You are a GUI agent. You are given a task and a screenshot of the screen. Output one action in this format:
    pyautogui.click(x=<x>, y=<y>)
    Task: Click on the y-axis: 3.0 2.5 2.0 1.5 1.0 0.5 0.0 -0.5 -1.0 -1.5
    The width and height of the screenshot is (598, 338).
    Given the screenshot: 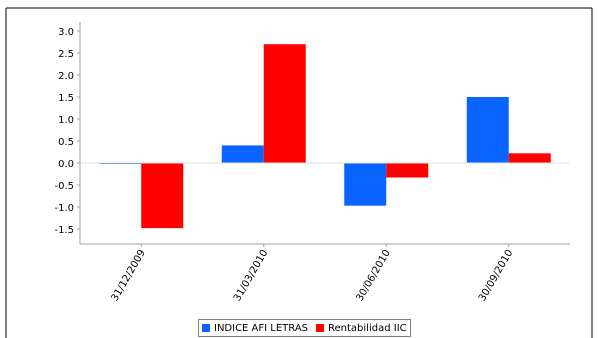 What is the action you would take?
    pyautogui.click(x=67, y=131)
    